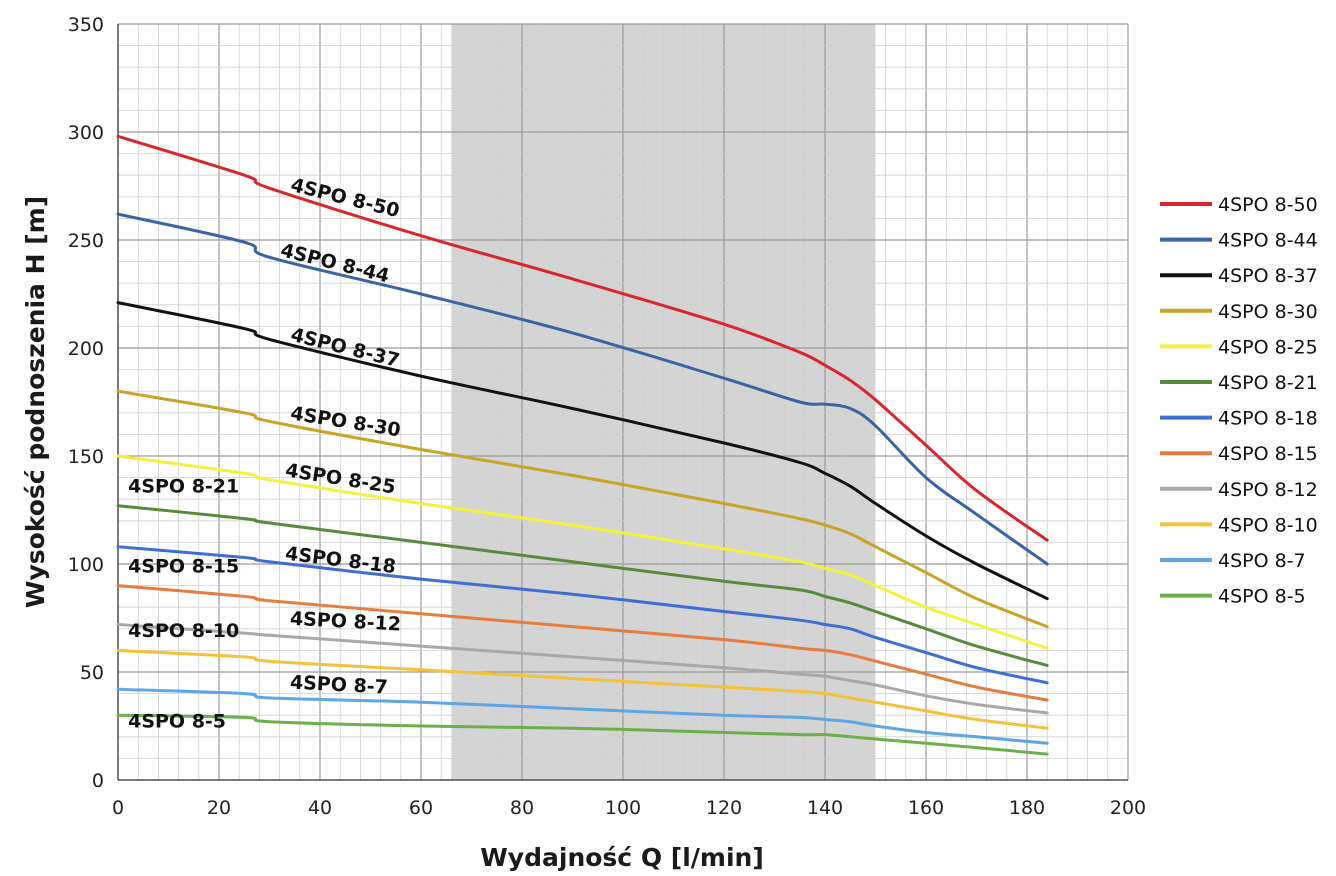  What do you see at coordinates (86, 133) in the screenshot?
I see `y-tick-label: 300` at bounding box center [86, 133].